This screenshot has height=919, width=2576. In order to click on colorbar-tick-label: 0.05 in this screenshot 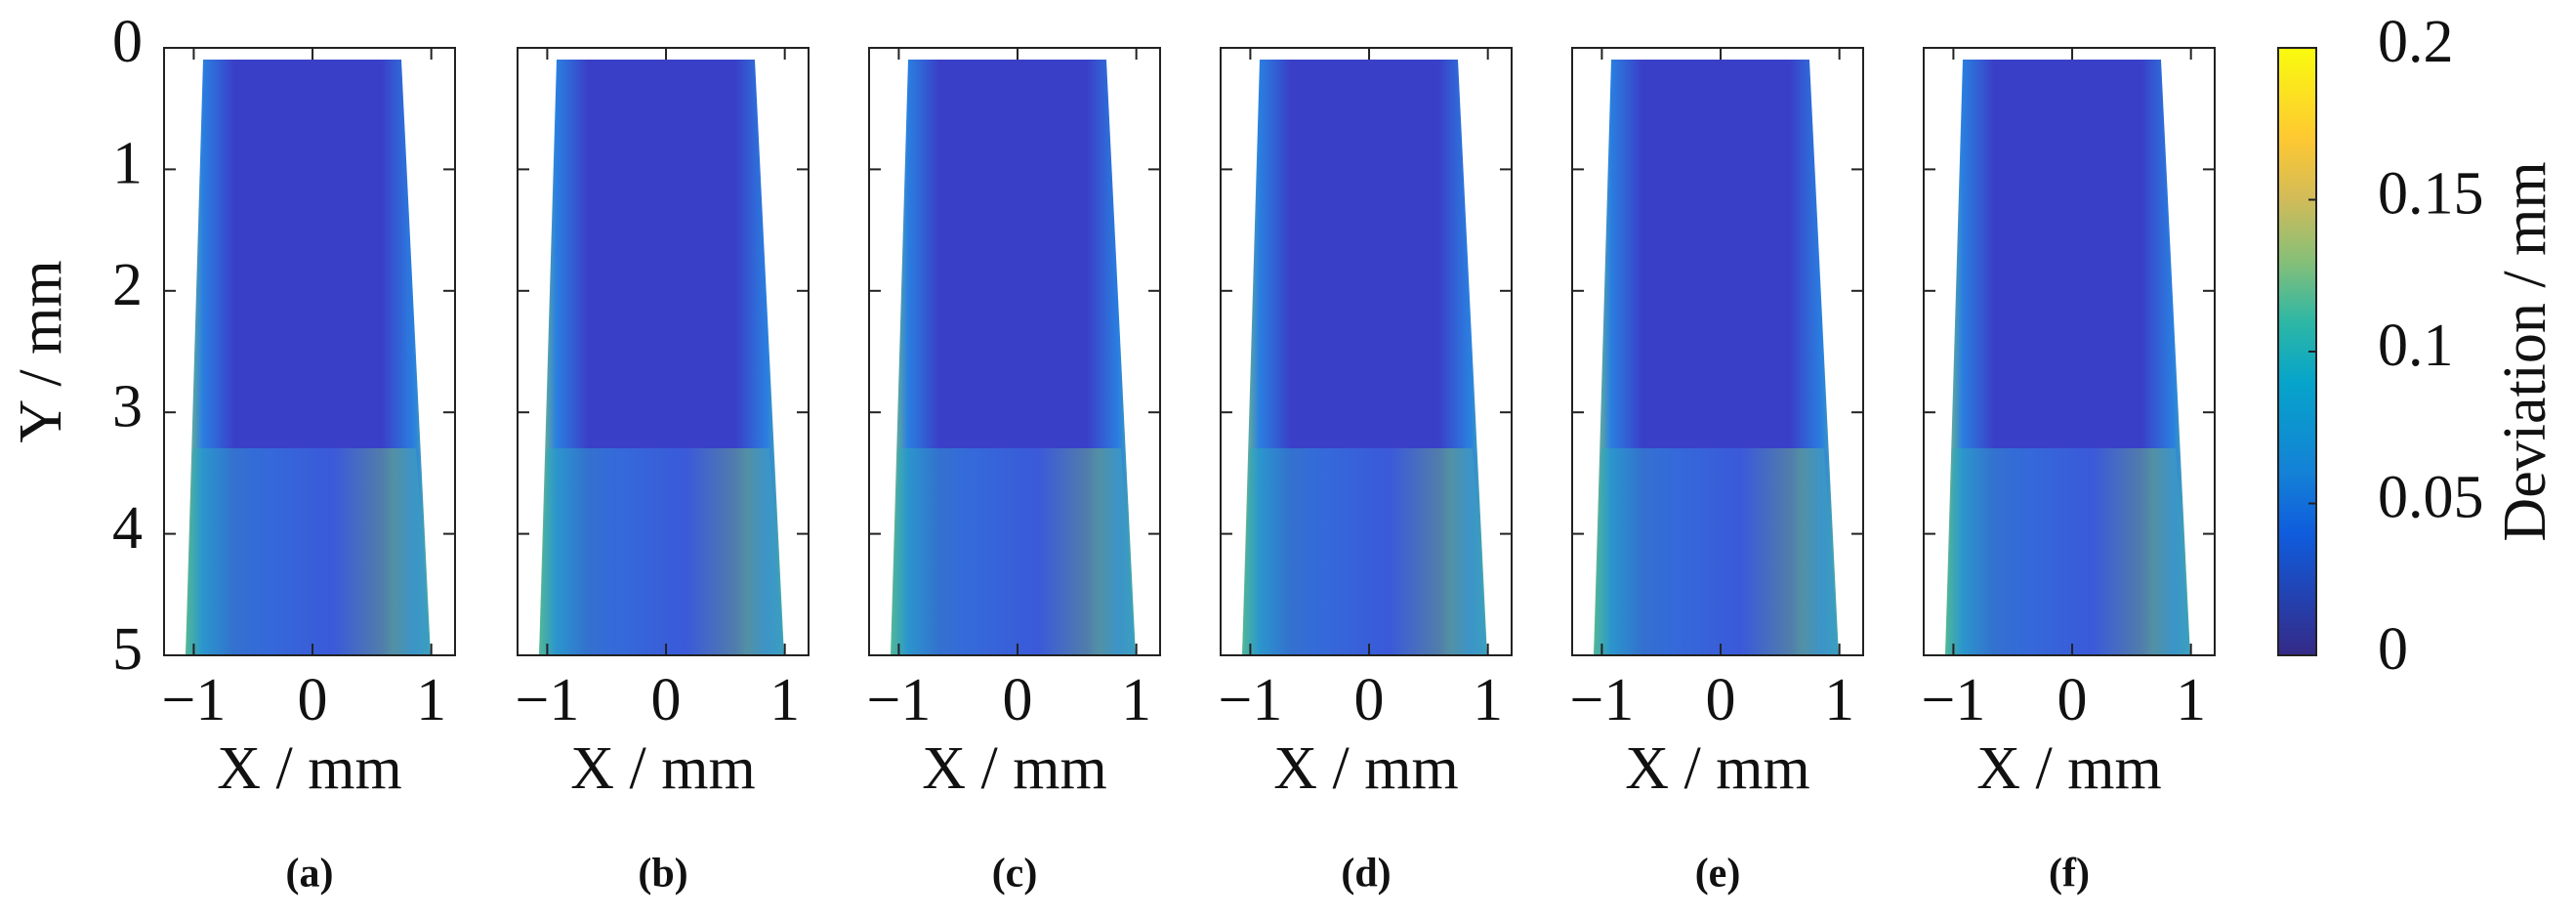, I will do `click(2431, 498)`.